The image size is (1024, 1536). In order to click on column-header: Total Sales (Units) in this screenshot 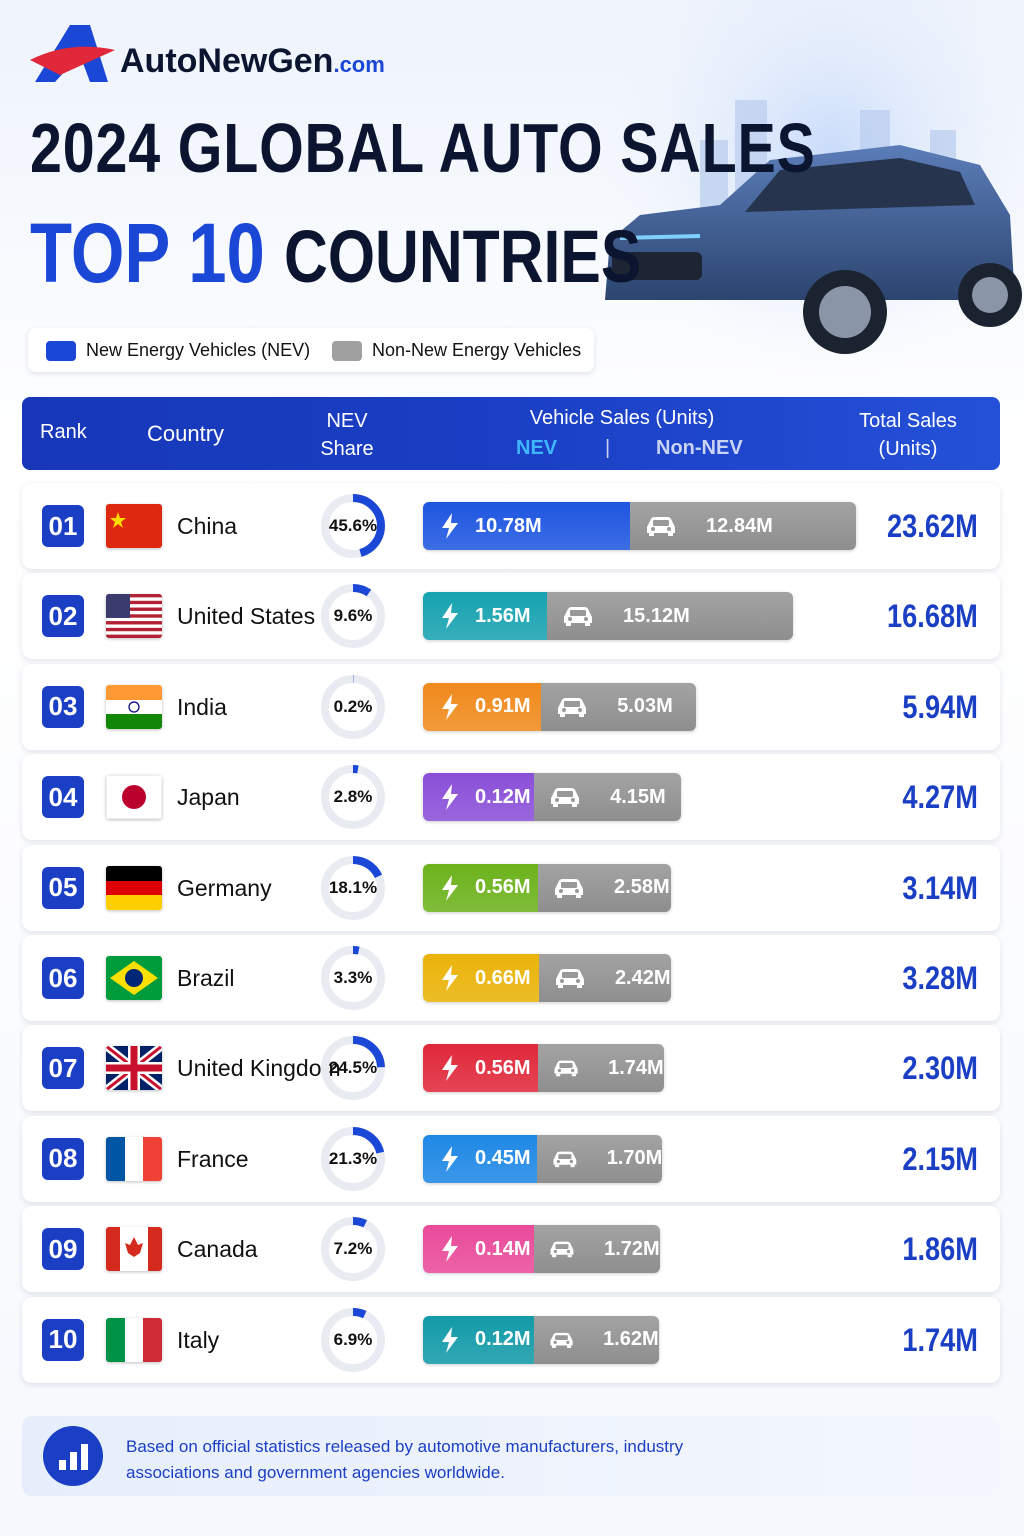, I will do `click(908, 435)`.